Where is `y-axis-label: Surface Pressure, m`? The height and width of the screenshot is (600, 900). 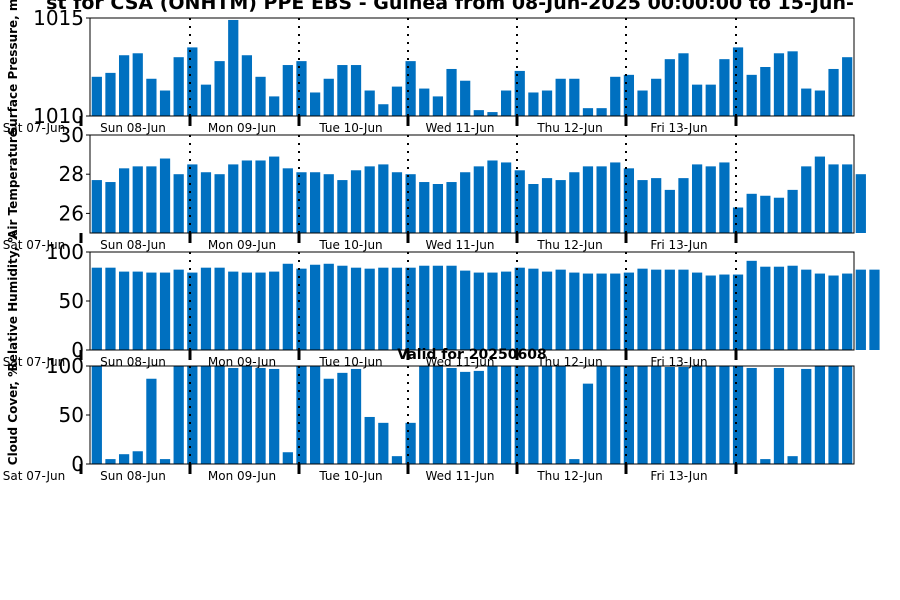 y-axis-label: Surface Pressure, m is located at coordinates (13, 67).